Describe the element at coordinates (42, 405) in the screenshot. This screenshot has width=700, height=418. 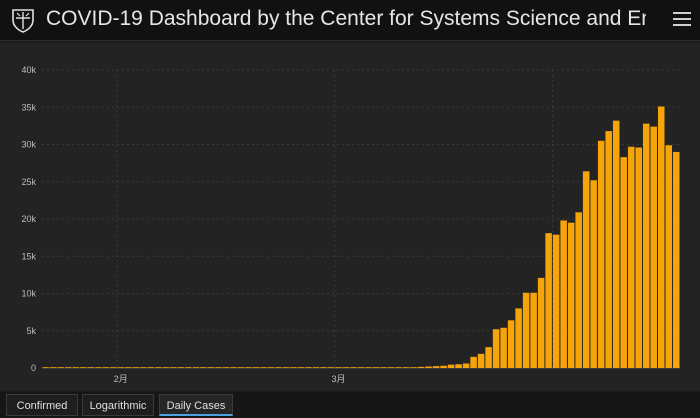
I see `tab-confirmed: Confirmed` at that location.